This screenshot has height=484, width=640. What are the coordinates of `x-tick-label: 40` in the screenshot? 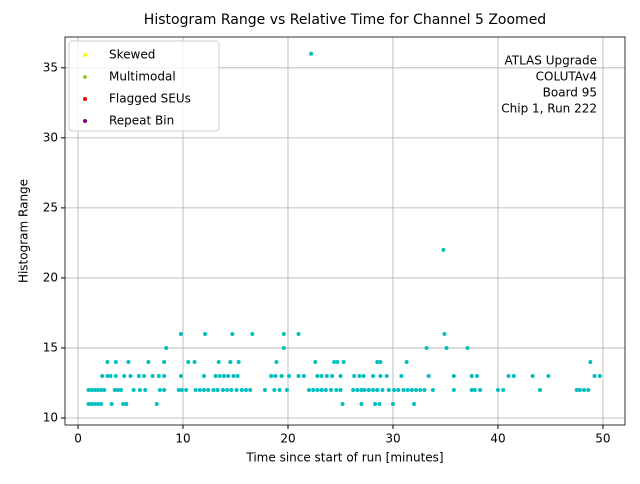 It's located at (497, 439).